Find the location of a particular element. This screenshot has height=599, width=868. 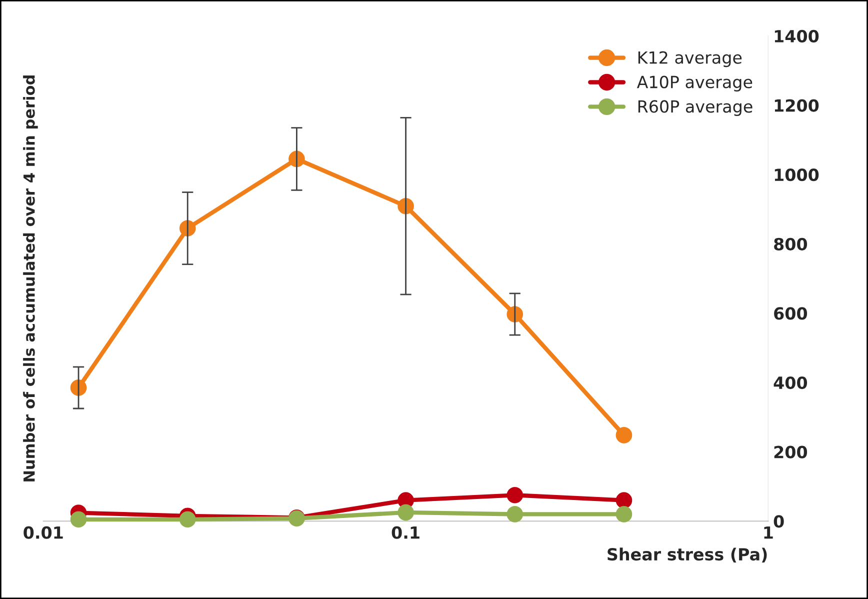

legend-label: K12 average is located at coordinates (690, 59).